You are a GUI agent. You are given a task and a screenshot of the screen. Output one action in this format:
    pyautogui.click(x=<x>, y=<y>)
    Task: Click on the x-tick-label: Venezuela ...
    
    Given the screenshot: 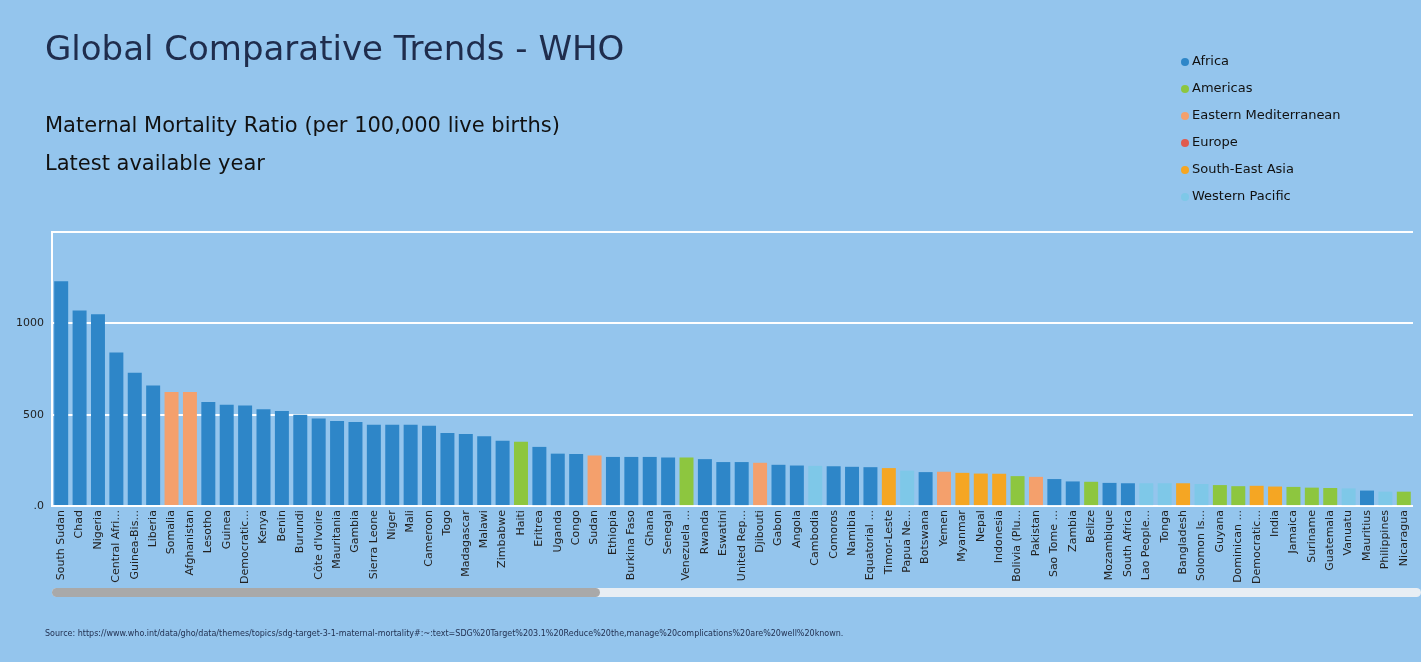 What is the action you would take?
    pyautogui.click(x=686, y=545)
    